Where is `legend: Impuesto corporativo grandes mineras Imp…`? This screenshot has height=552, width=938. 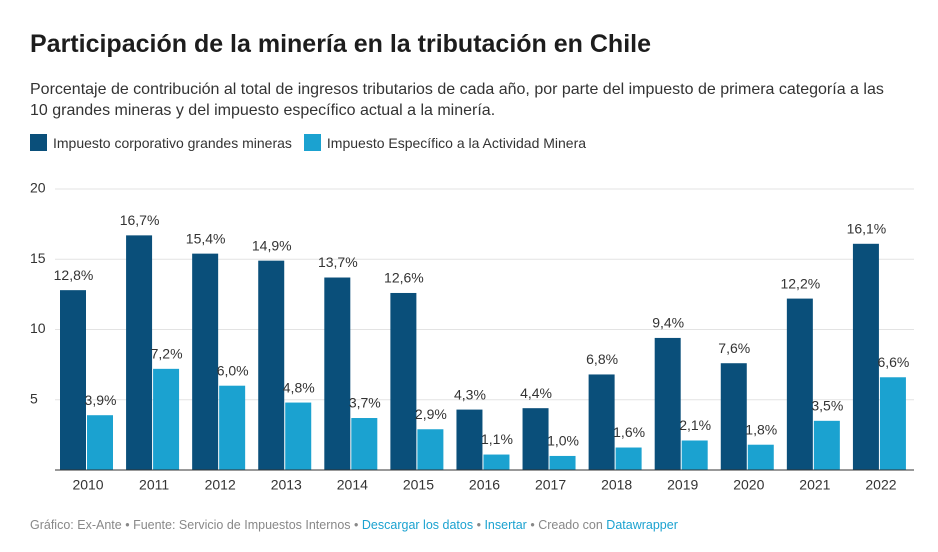 legend: Impuesto corporativo grandes mineras Imp… is located at coordinates (308, 142).